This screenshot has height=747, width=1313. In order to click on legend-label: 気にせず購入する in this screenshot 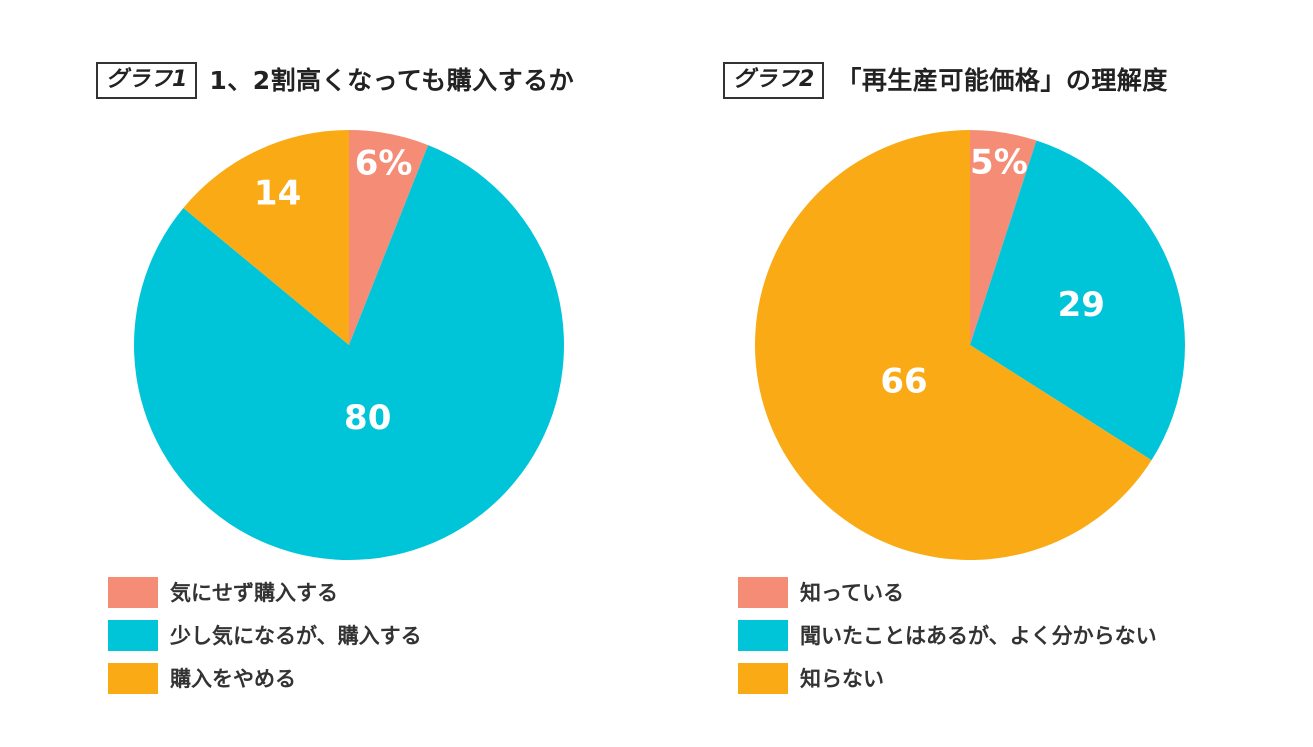, I will do `click(254, 593)`.